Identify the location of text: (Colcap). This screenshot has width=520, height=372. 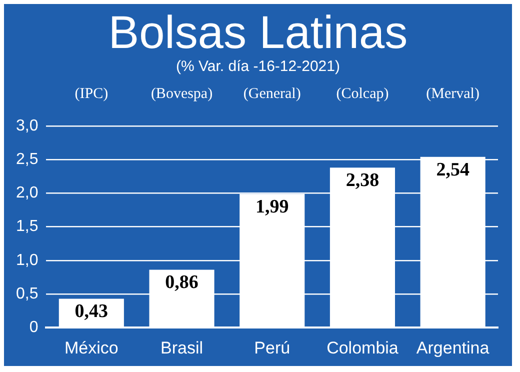
(362, 94).